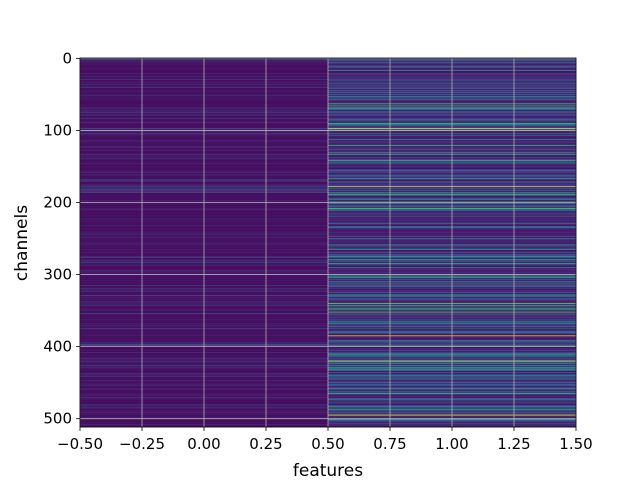 This screenshot has width=640, height=485. What do you see at coordinates (327, 444) in the screenshot?
I see `x-tick-label: 0.50` at bounding box center [327, 444].